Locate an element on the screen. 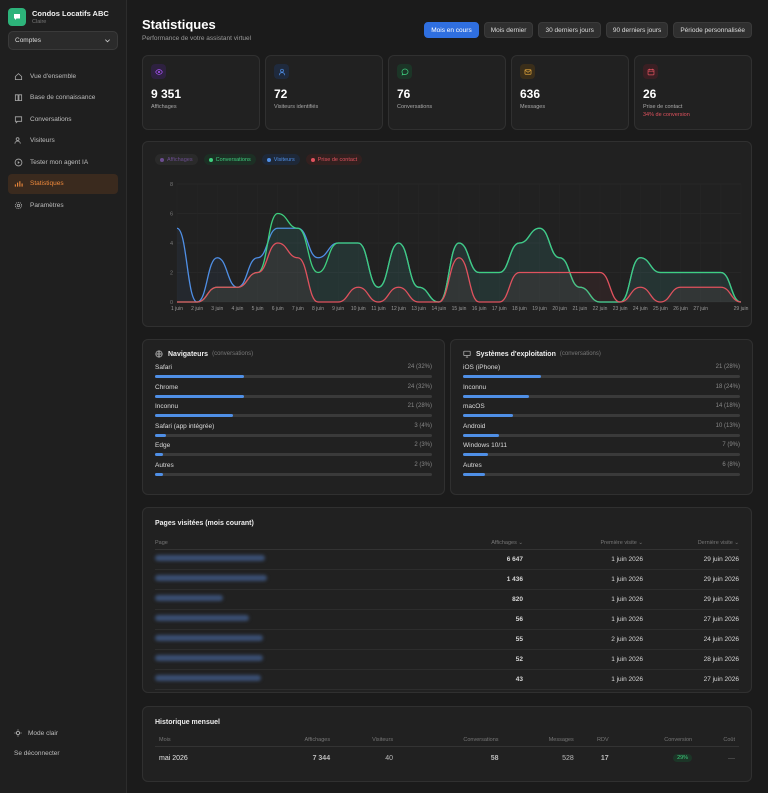  x-tick-label: 5 juin is located at coordinates (258, 309).